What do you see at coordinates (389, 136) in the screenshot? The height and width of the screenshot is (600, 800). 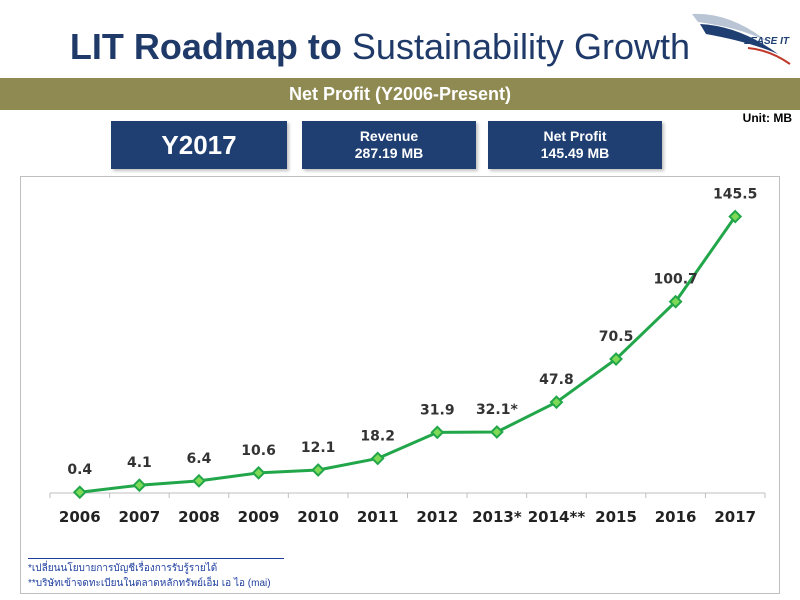 I see `revenue-label: Revenue` at bounding box center [389, 136].